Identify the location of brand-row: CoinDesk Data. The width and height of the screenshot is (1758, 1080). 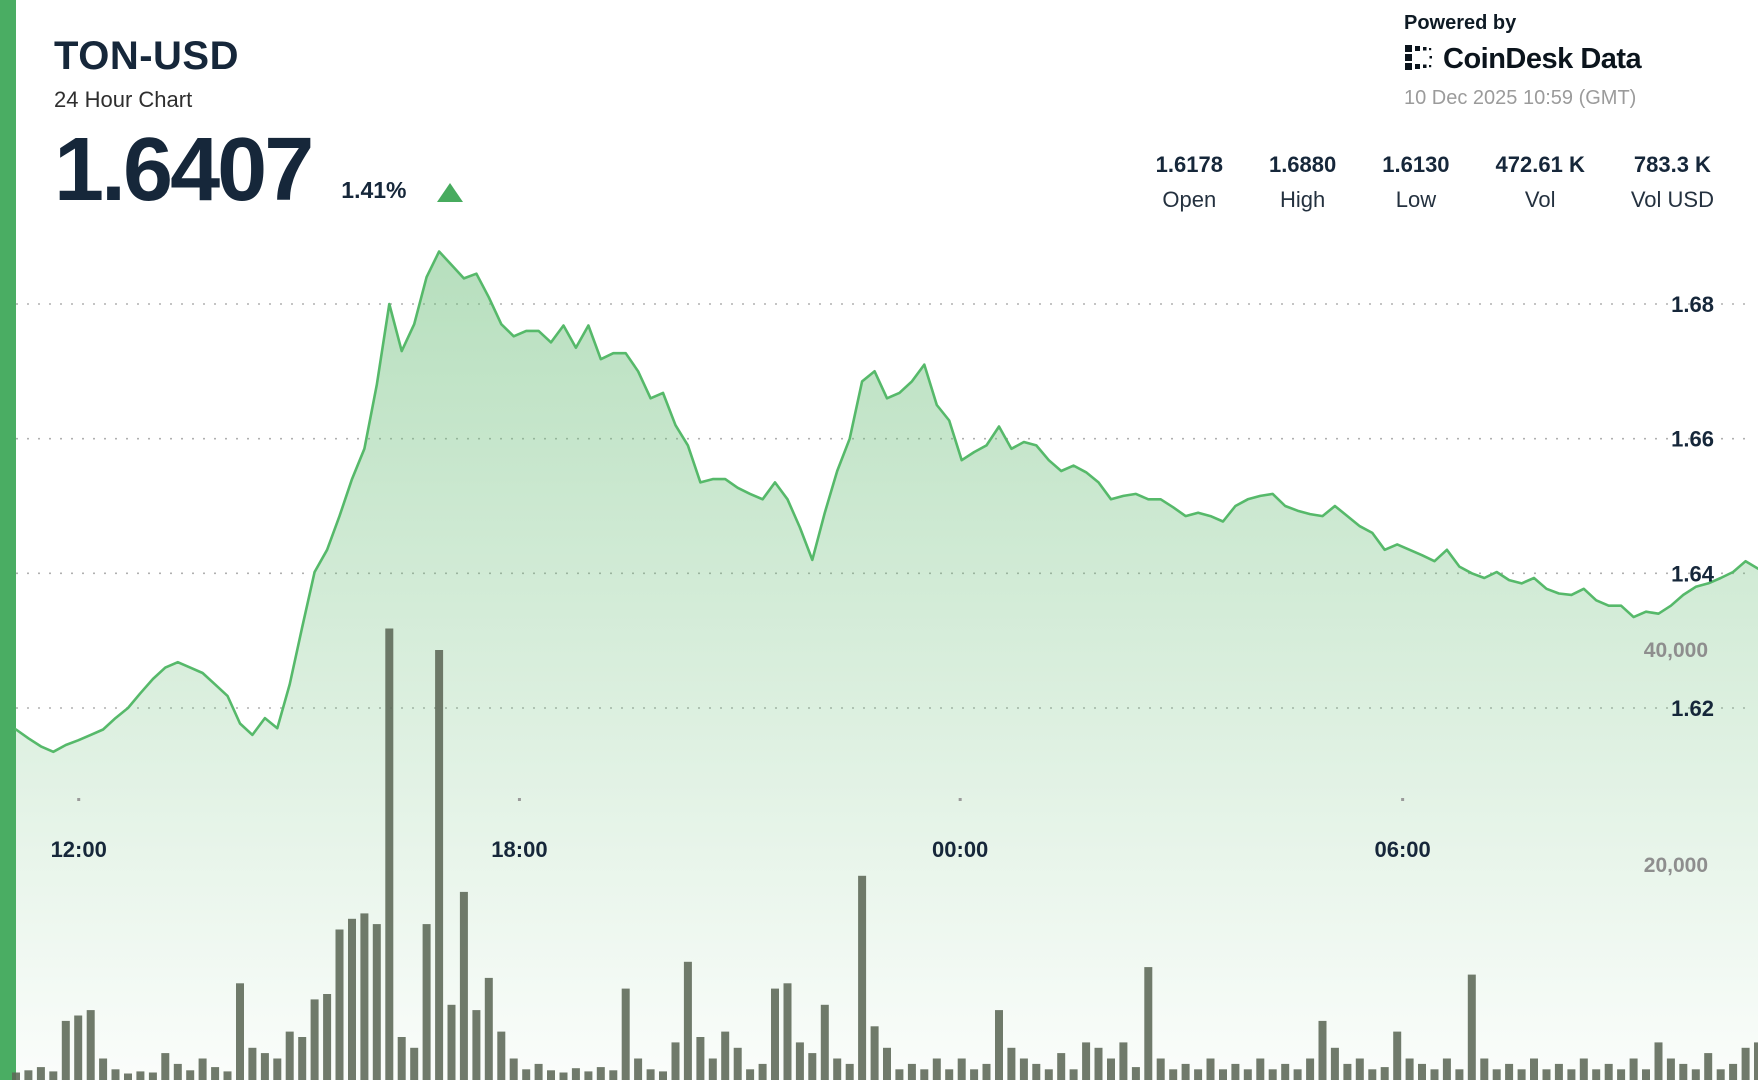
(1523, 59).